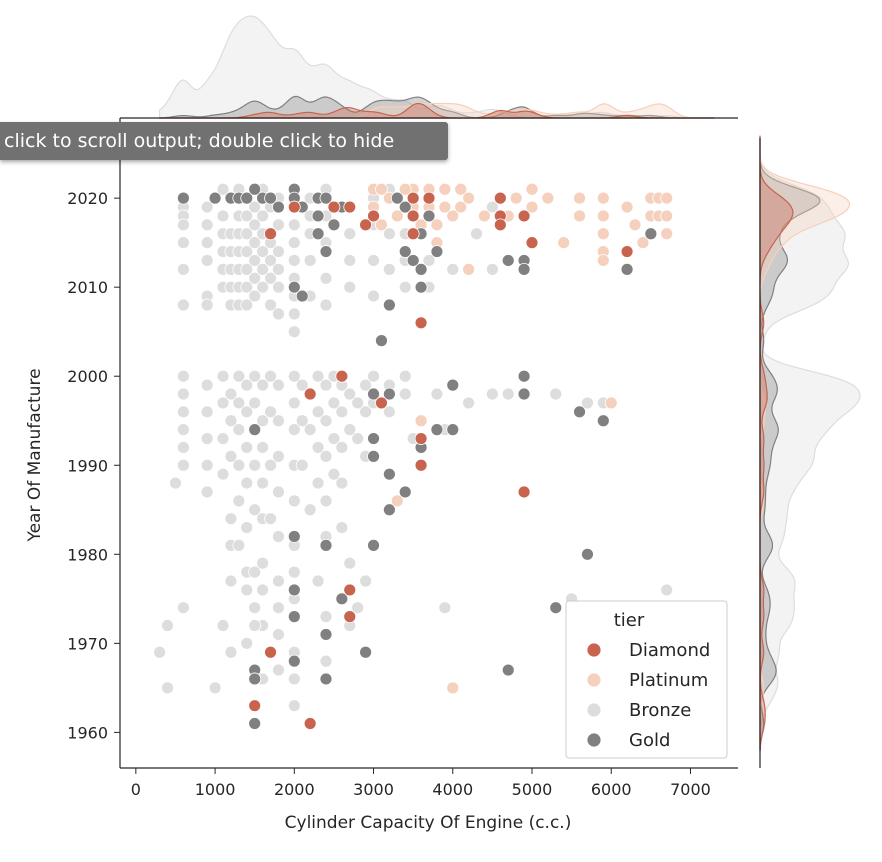  Describe the element at coordinates (87, 376) in the screenshot. I see `y-tick-label: 2000` at that location.